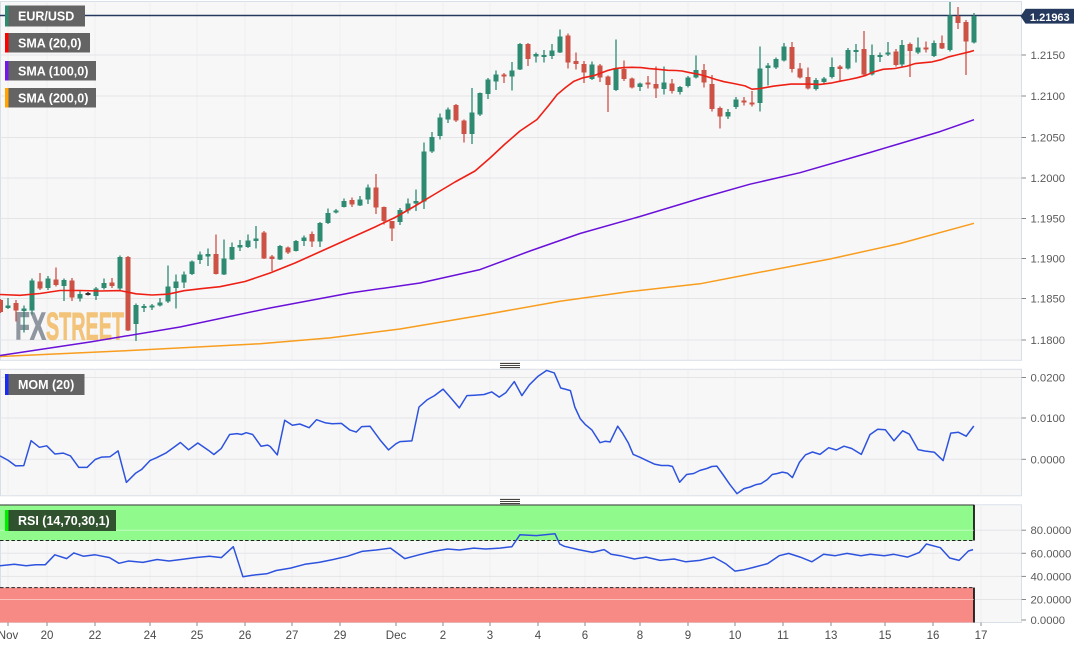 This screenshot has height=654, width=1092. What do you see at coordinates (1050, 18) in the screenshot?
I see `svg-text: 1.21963` at bounding box center [1050, 18].